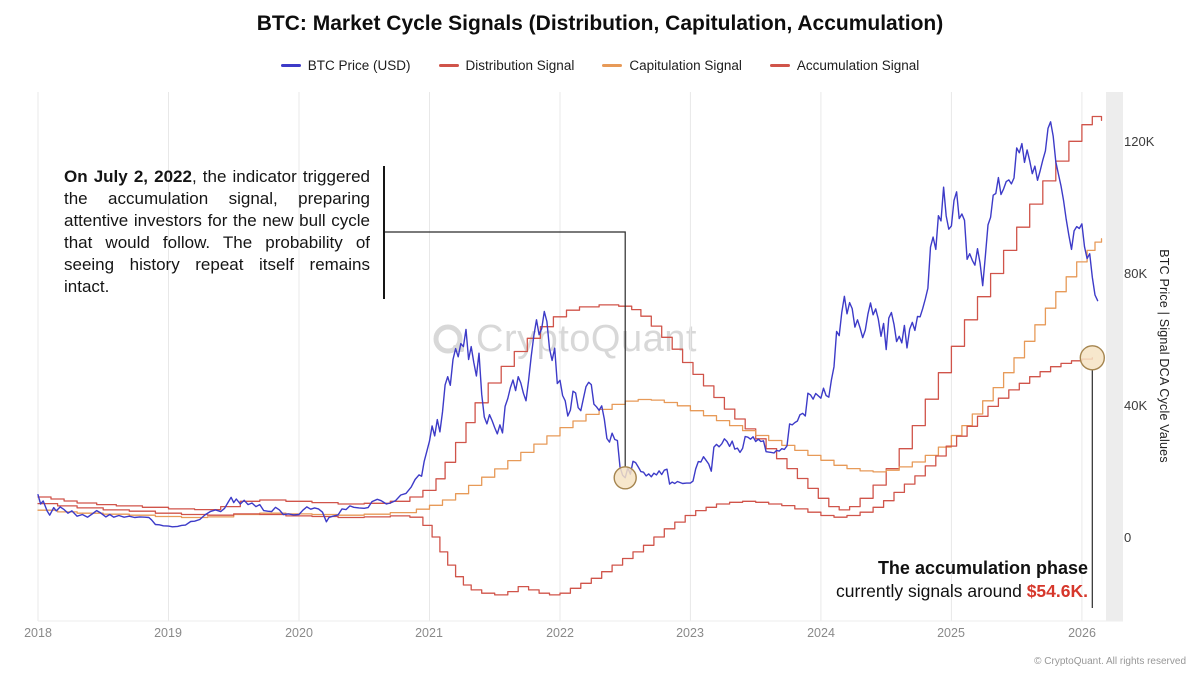 The width and height of the screenshot is (1200, 675). What do you see at coordinates (520, 65) in the screenshot?
I see `legend-label: Distribution Signal` at bounding box center [520, 65].